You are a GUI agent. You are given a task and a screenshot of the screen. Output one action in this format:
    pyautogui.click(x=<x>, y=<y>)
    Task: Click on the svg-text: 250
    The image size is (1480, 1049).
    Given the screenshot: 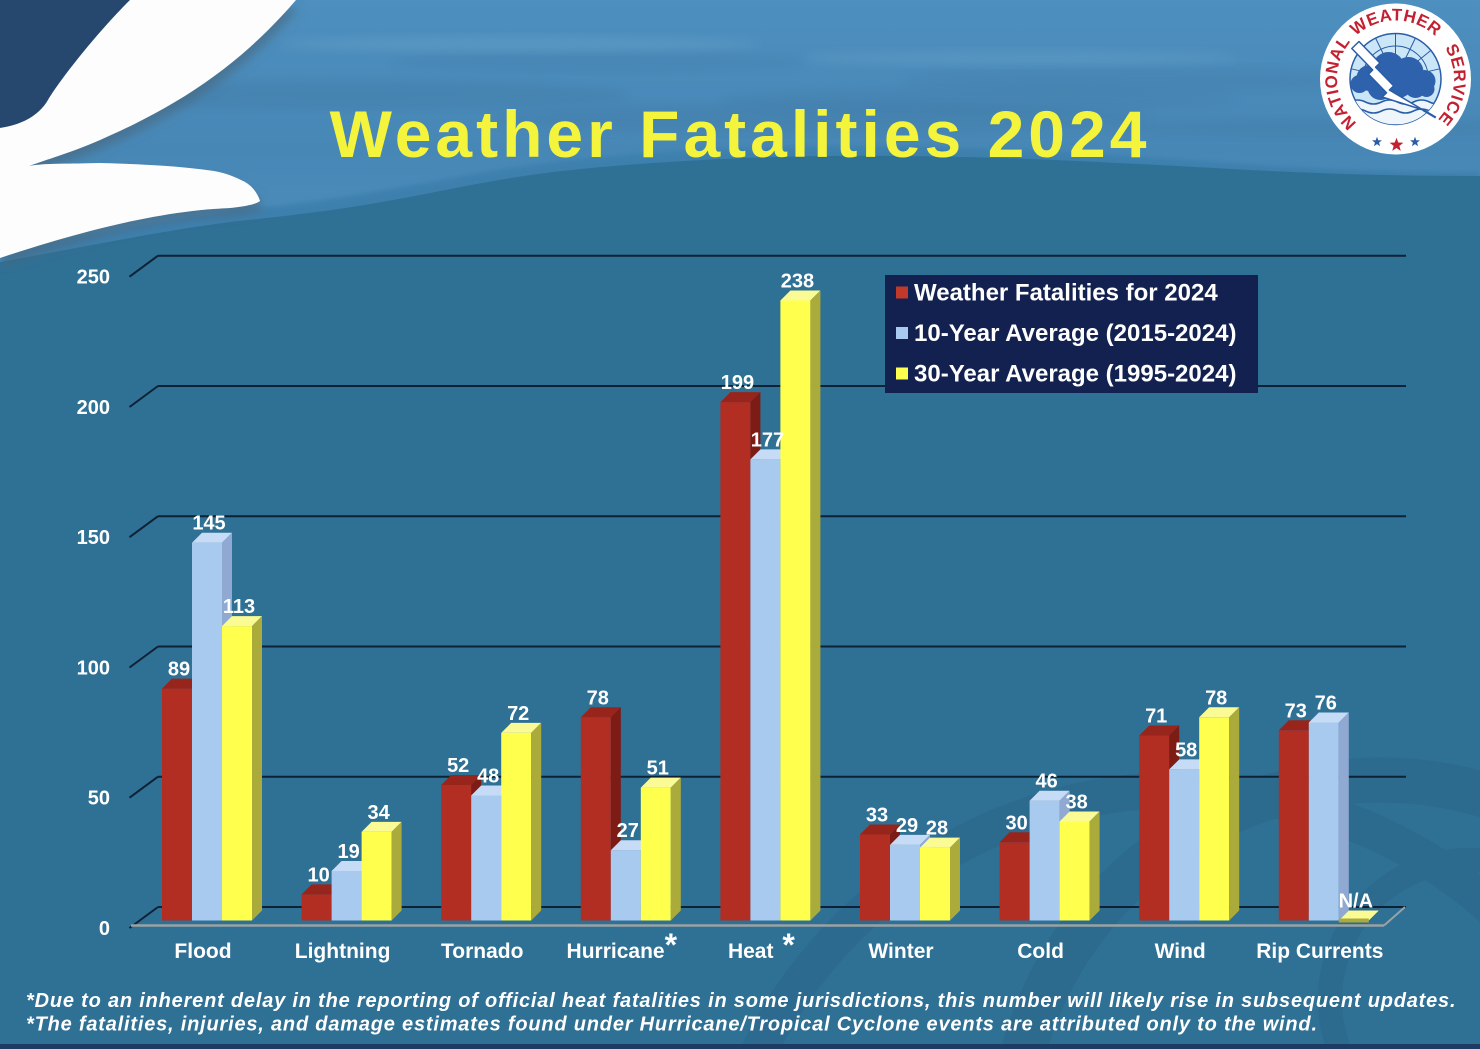 What is the action you would take?
    pyautogui.click(x=93, y=278)
    